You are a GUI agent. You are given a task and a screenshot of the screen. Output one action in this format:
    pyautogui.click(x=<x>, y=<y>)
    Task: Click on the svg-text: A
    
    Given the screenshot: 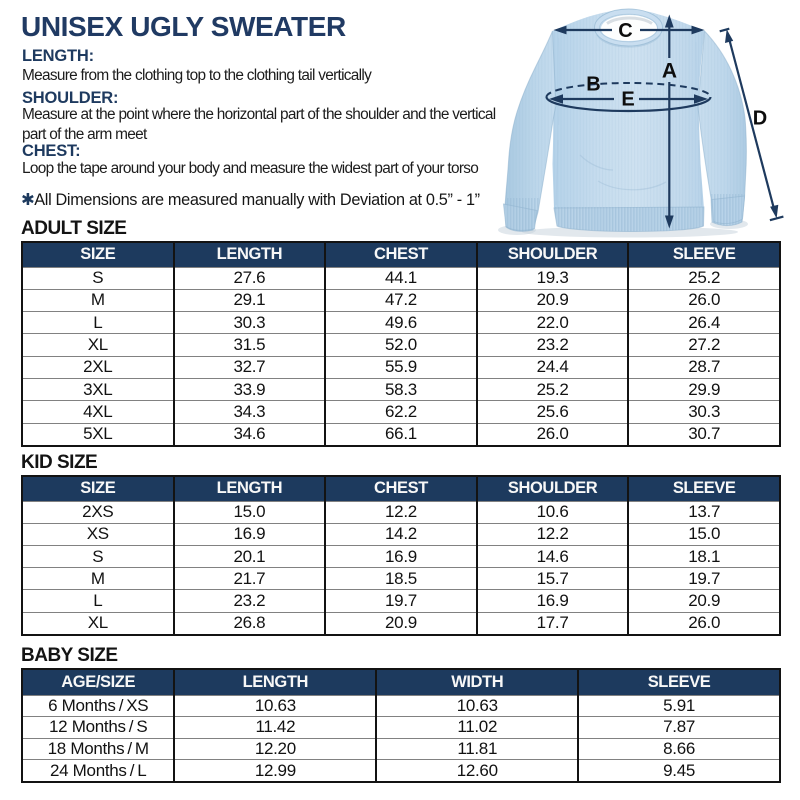 What is the action you would take?
    pyautogui.click(x=669, y=71)
    